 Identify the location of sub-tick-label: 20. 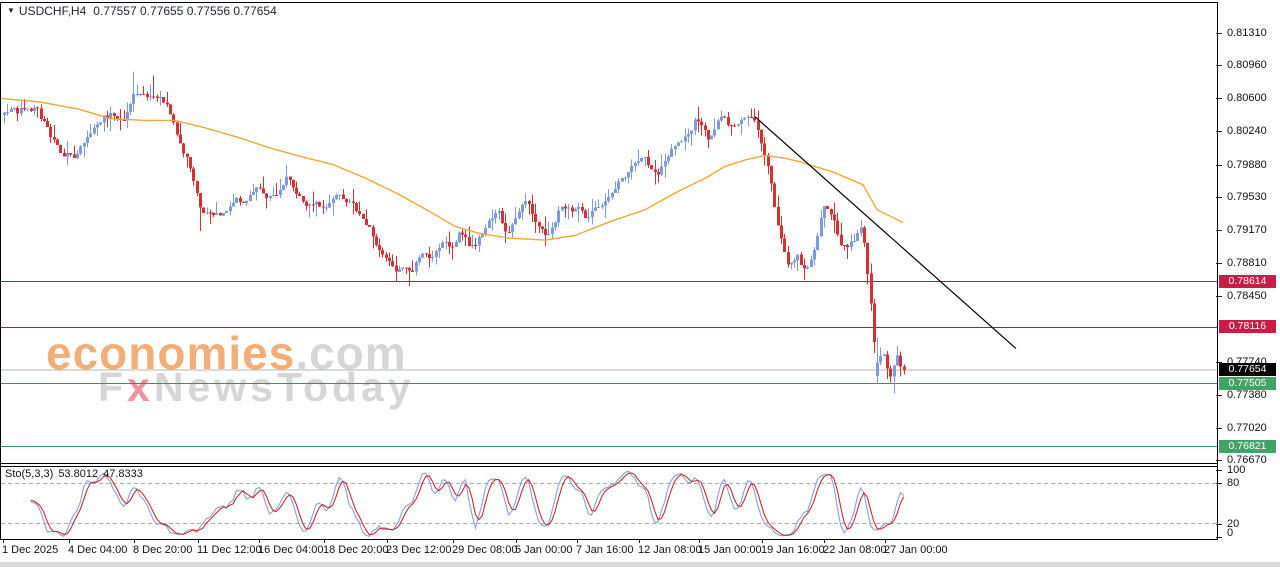
(1233, 523).